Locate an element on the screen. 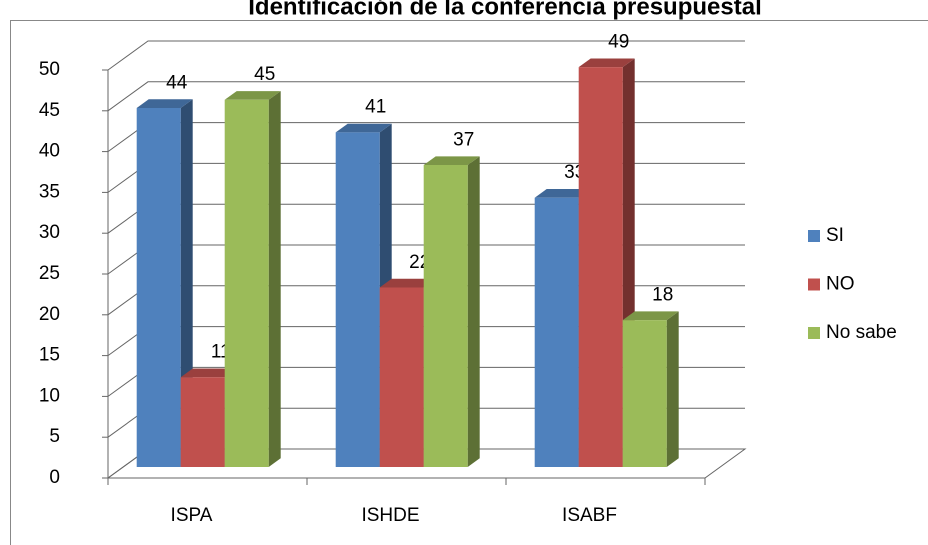 The image size is (928, 545). y-tick-label: 10 is located at coordinates (49, 395).